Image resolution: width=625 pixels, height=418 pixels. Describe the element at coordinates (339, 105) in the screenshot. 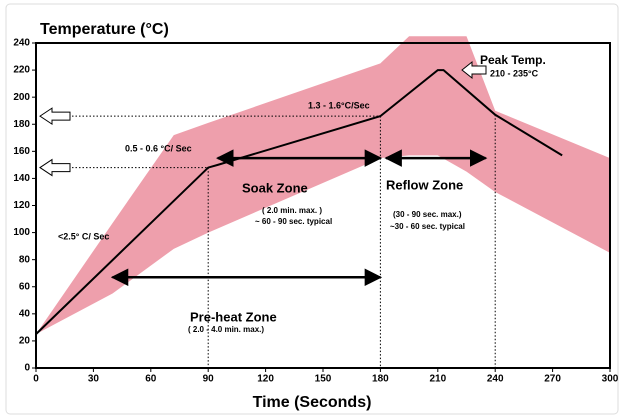

I see `annotation: 1.3 - 1.6°C/Sec` at that location.